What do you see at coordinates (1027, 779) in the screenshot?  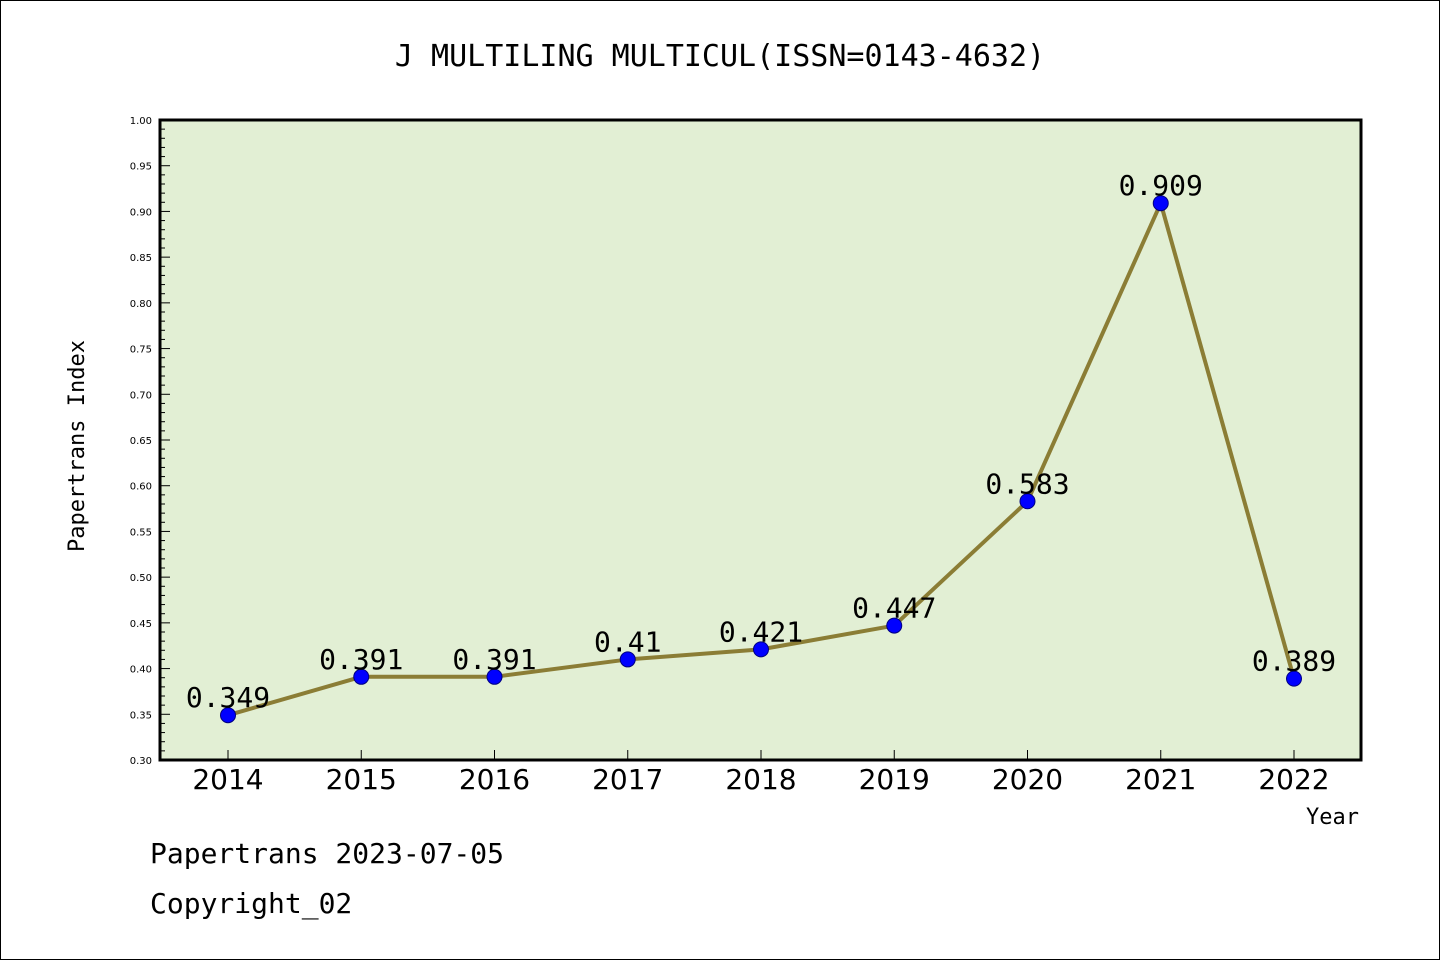 I see `x-tick-label: 2020` at bounding box center [1027, 779].